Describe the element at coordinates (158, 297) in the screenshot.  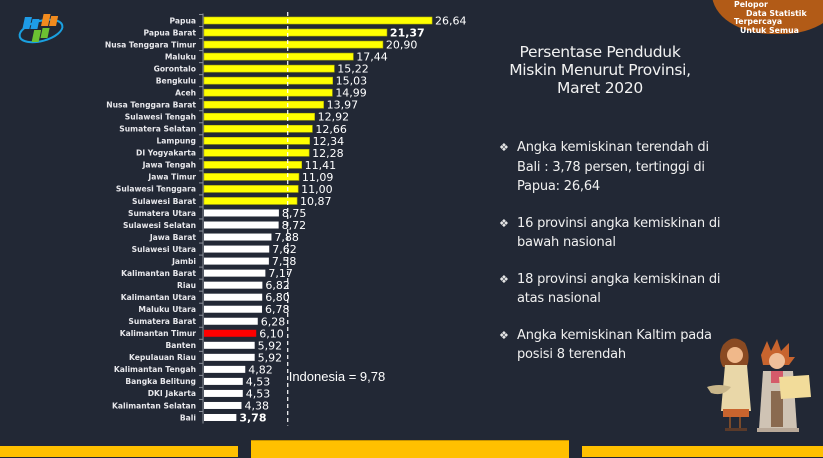
I see `category-label: Kalimantan Utara` at that location.